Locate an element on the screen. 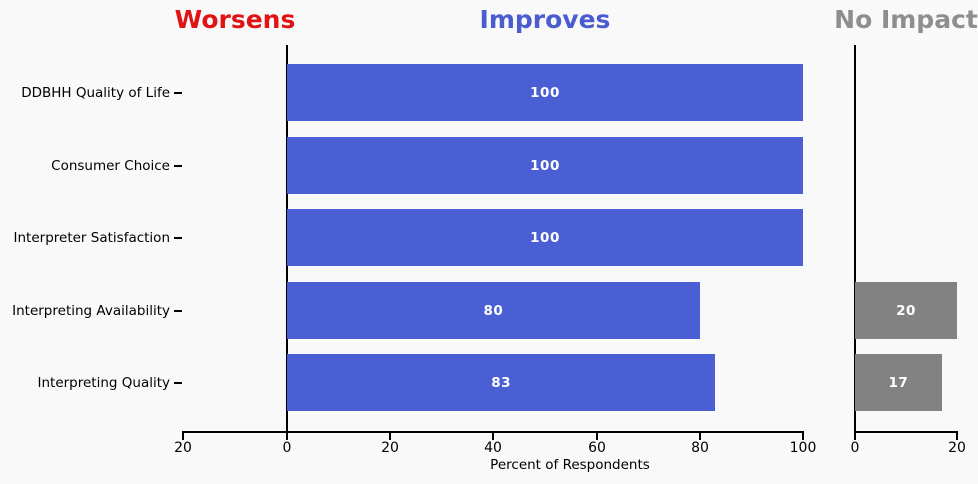 The height and width of the screenshot is (484, 978). x-axis-title: Percent of Respondents is located at coordinates (570, 465).